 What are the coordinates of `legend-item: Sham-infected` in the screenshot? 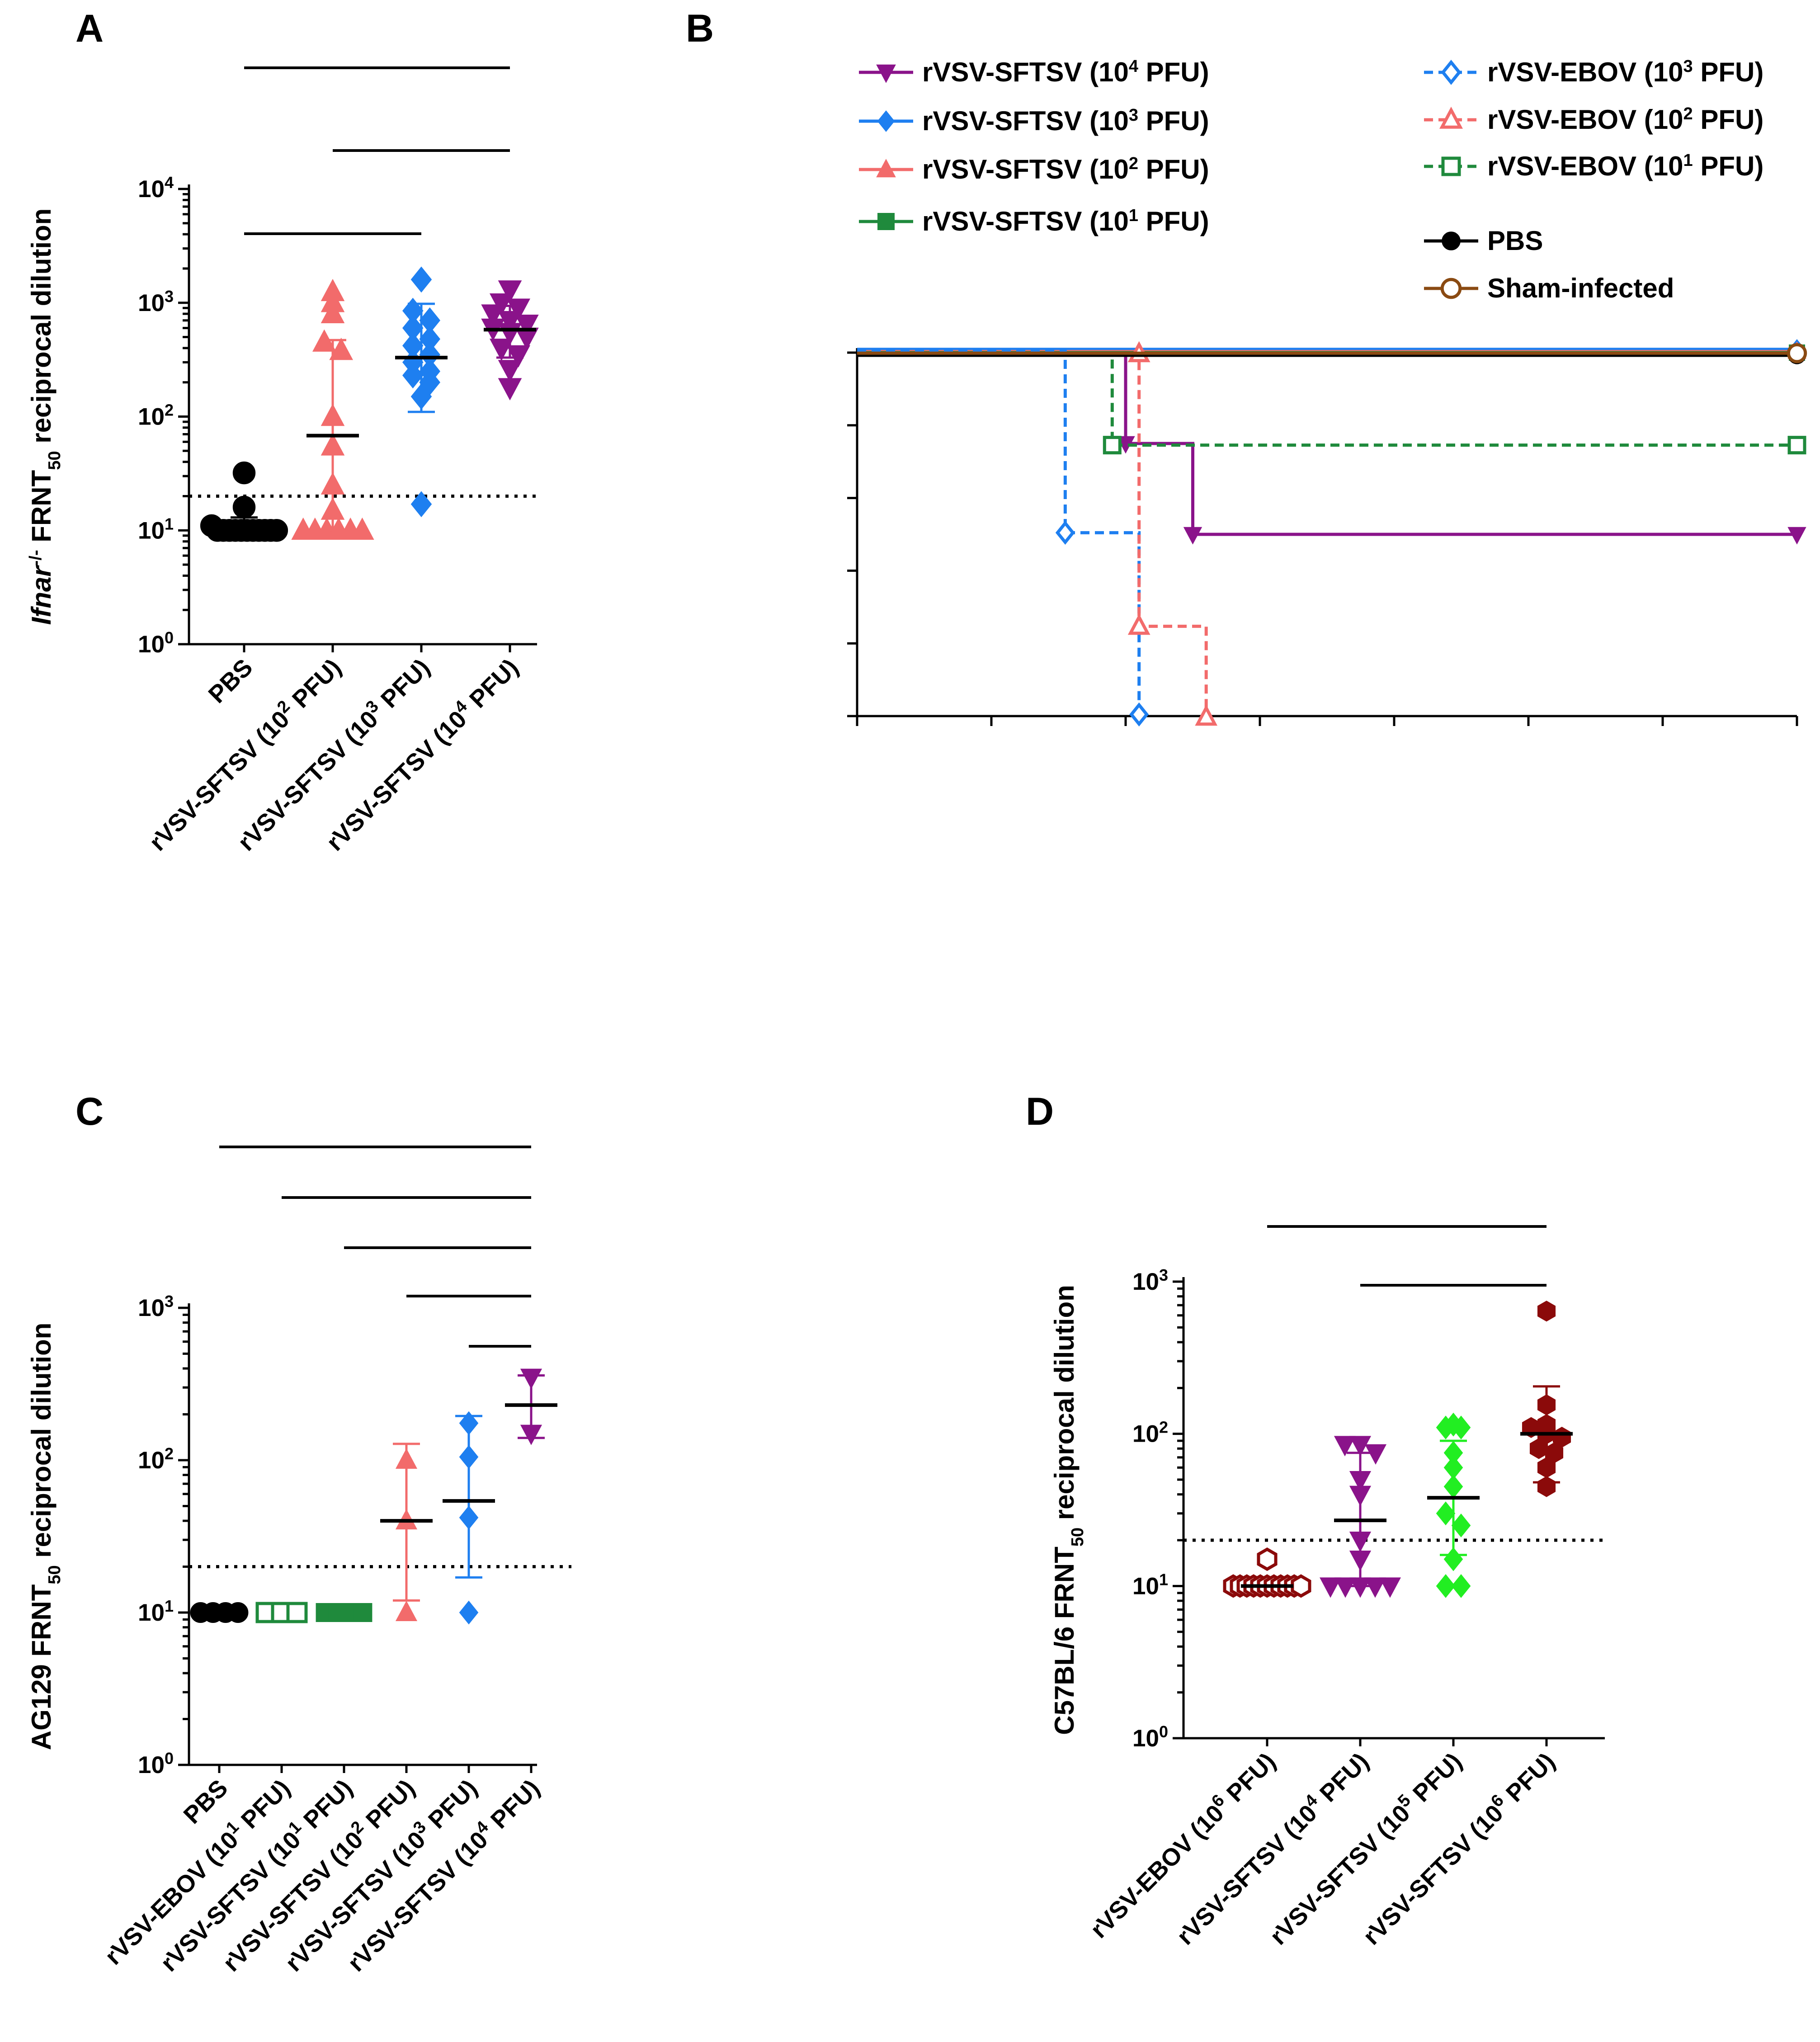 It's located at (1549, 288).